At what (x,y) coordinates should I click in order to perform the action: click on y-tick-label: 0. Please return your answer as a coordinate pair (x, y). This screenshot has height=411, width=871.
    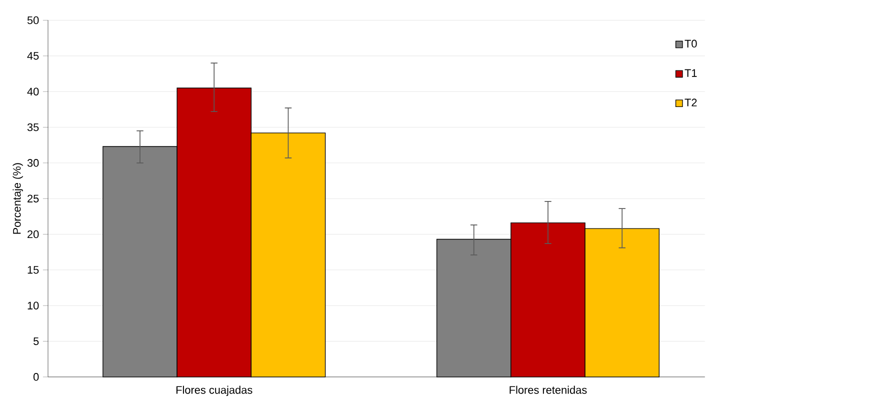
    Looking at the image, I should click on (36, 377).